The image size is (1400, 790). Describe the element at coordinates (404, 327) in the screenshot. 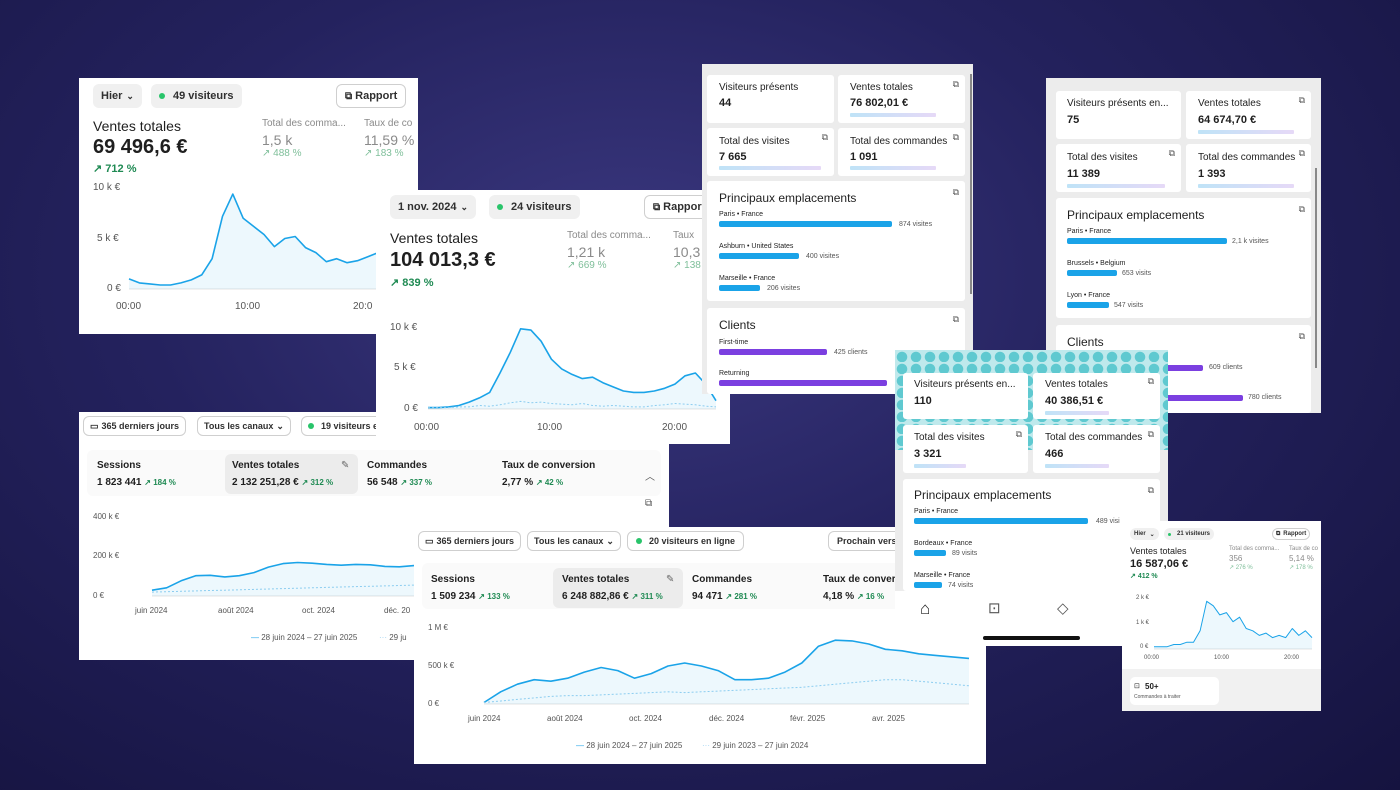

I see `y-tick: 10 k €` at that location.